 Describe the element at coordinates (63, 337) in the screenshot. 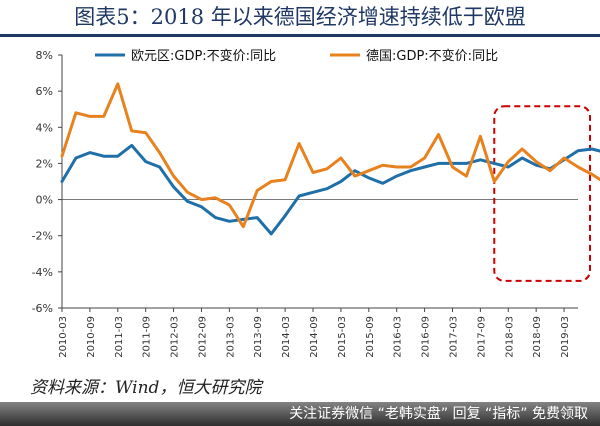

I see `x-tick-label: 2010-03` at that location.